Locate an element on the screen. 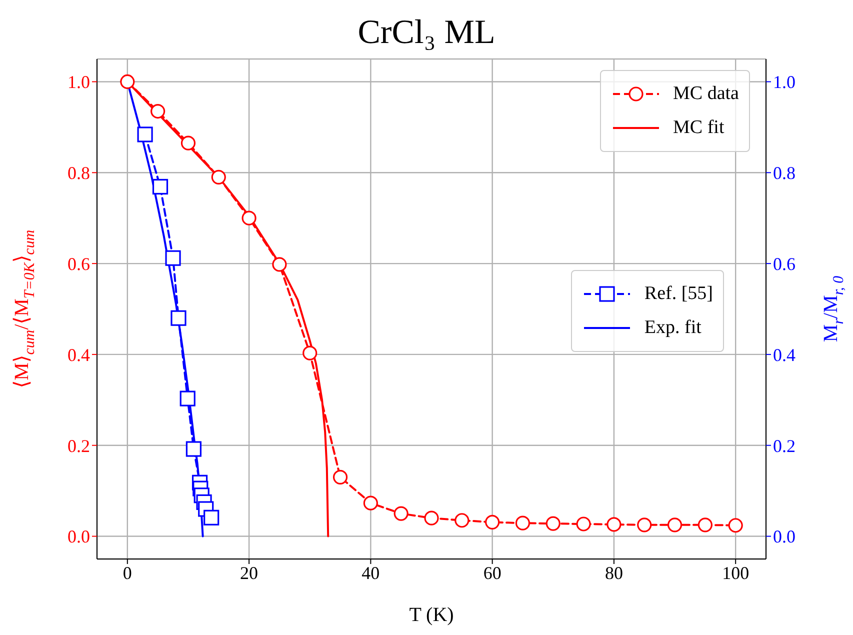 This screenshot has width=853, height=635. y-tick-label: 0.2 is located at coordinates (79, 446).